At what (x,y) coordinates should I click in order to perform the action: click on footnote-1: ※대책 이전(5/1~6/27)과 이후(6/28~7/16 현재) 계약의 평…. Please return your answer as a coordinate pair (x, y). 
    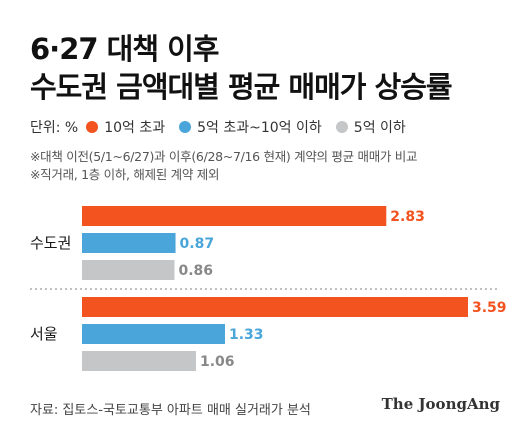
    Looking at the image, I should click on (224, 156).